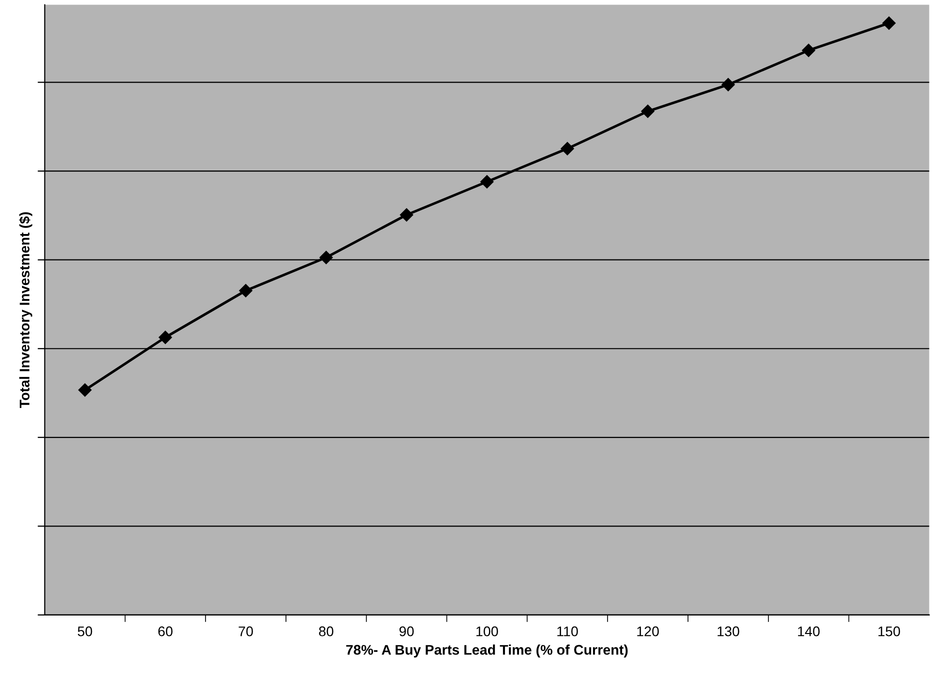 This screenshot has width=932, height=681. I want to click on x-tick-label: 120, so click(648, 631).